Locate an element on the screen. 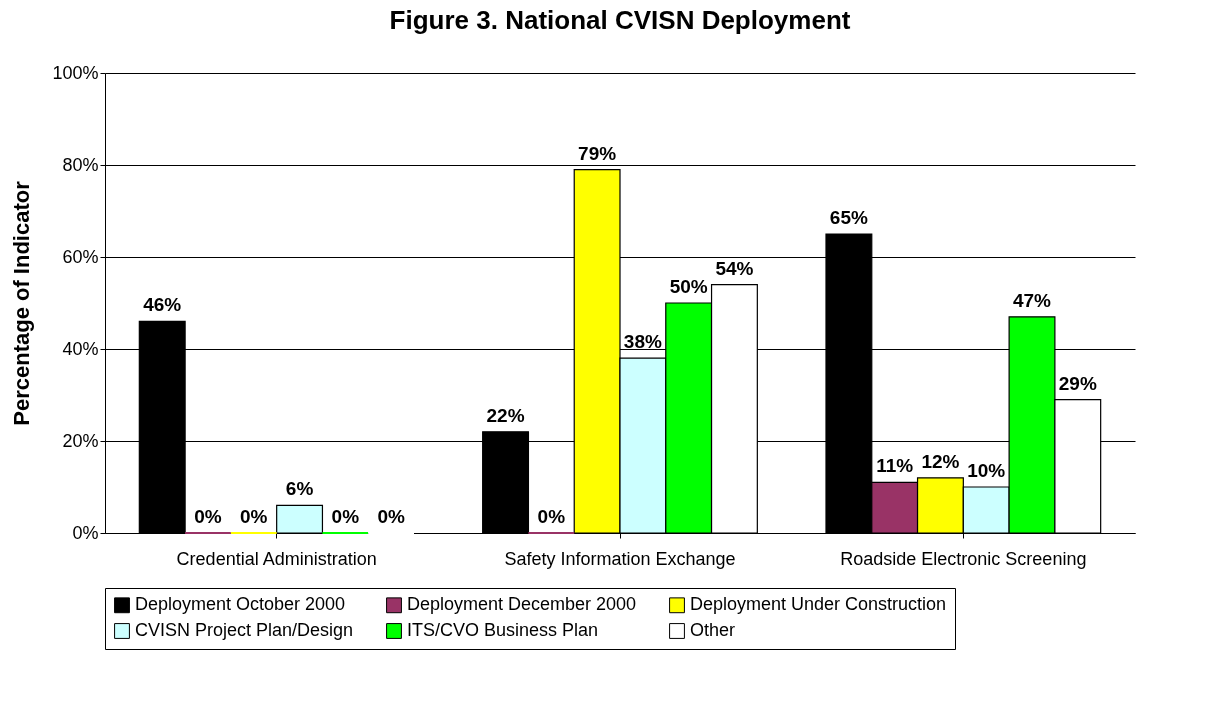 The width and height of the screenshot is (1229, 715). data-label: 6% is located at coordinates (299, 489).